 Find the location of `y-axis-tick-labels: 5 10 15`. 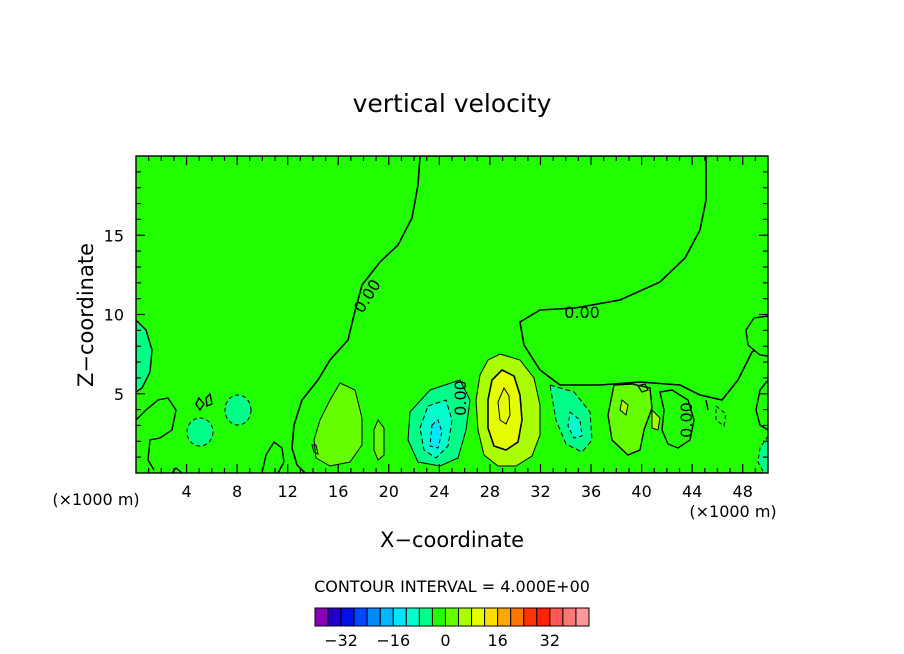

y-axis-tick-labels: 5 10 15 is located at coordinates (114, 315).